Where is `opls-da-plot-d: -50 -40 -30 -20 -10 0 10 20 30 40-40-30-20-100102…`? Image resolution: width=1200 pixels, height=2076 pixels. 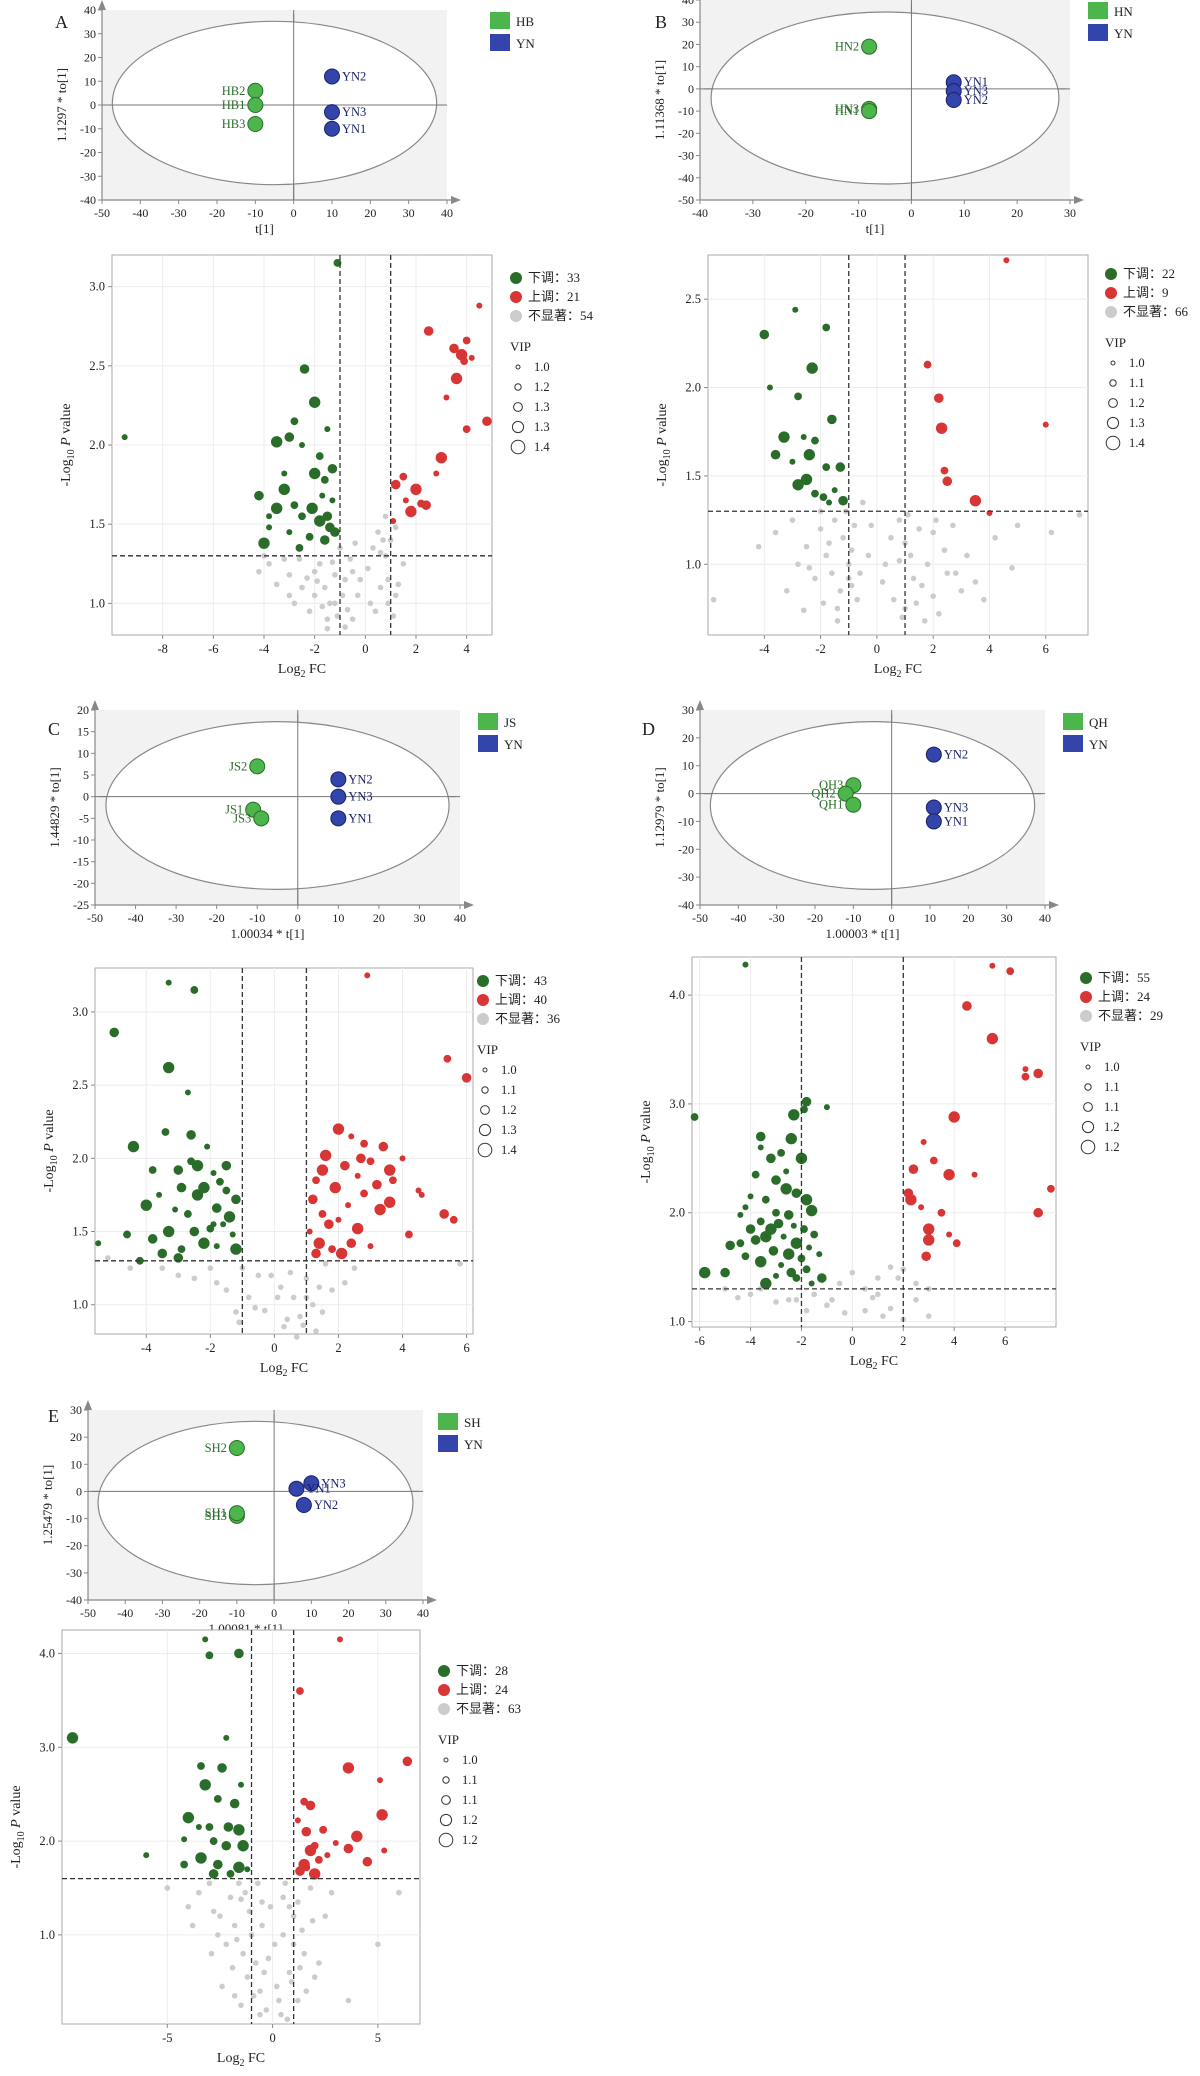 opls-da-plot-d: -50 -40 -30 -20 -10 0 10 20 30 40-40-30-20-100102… is located at coordinates (855, 820).